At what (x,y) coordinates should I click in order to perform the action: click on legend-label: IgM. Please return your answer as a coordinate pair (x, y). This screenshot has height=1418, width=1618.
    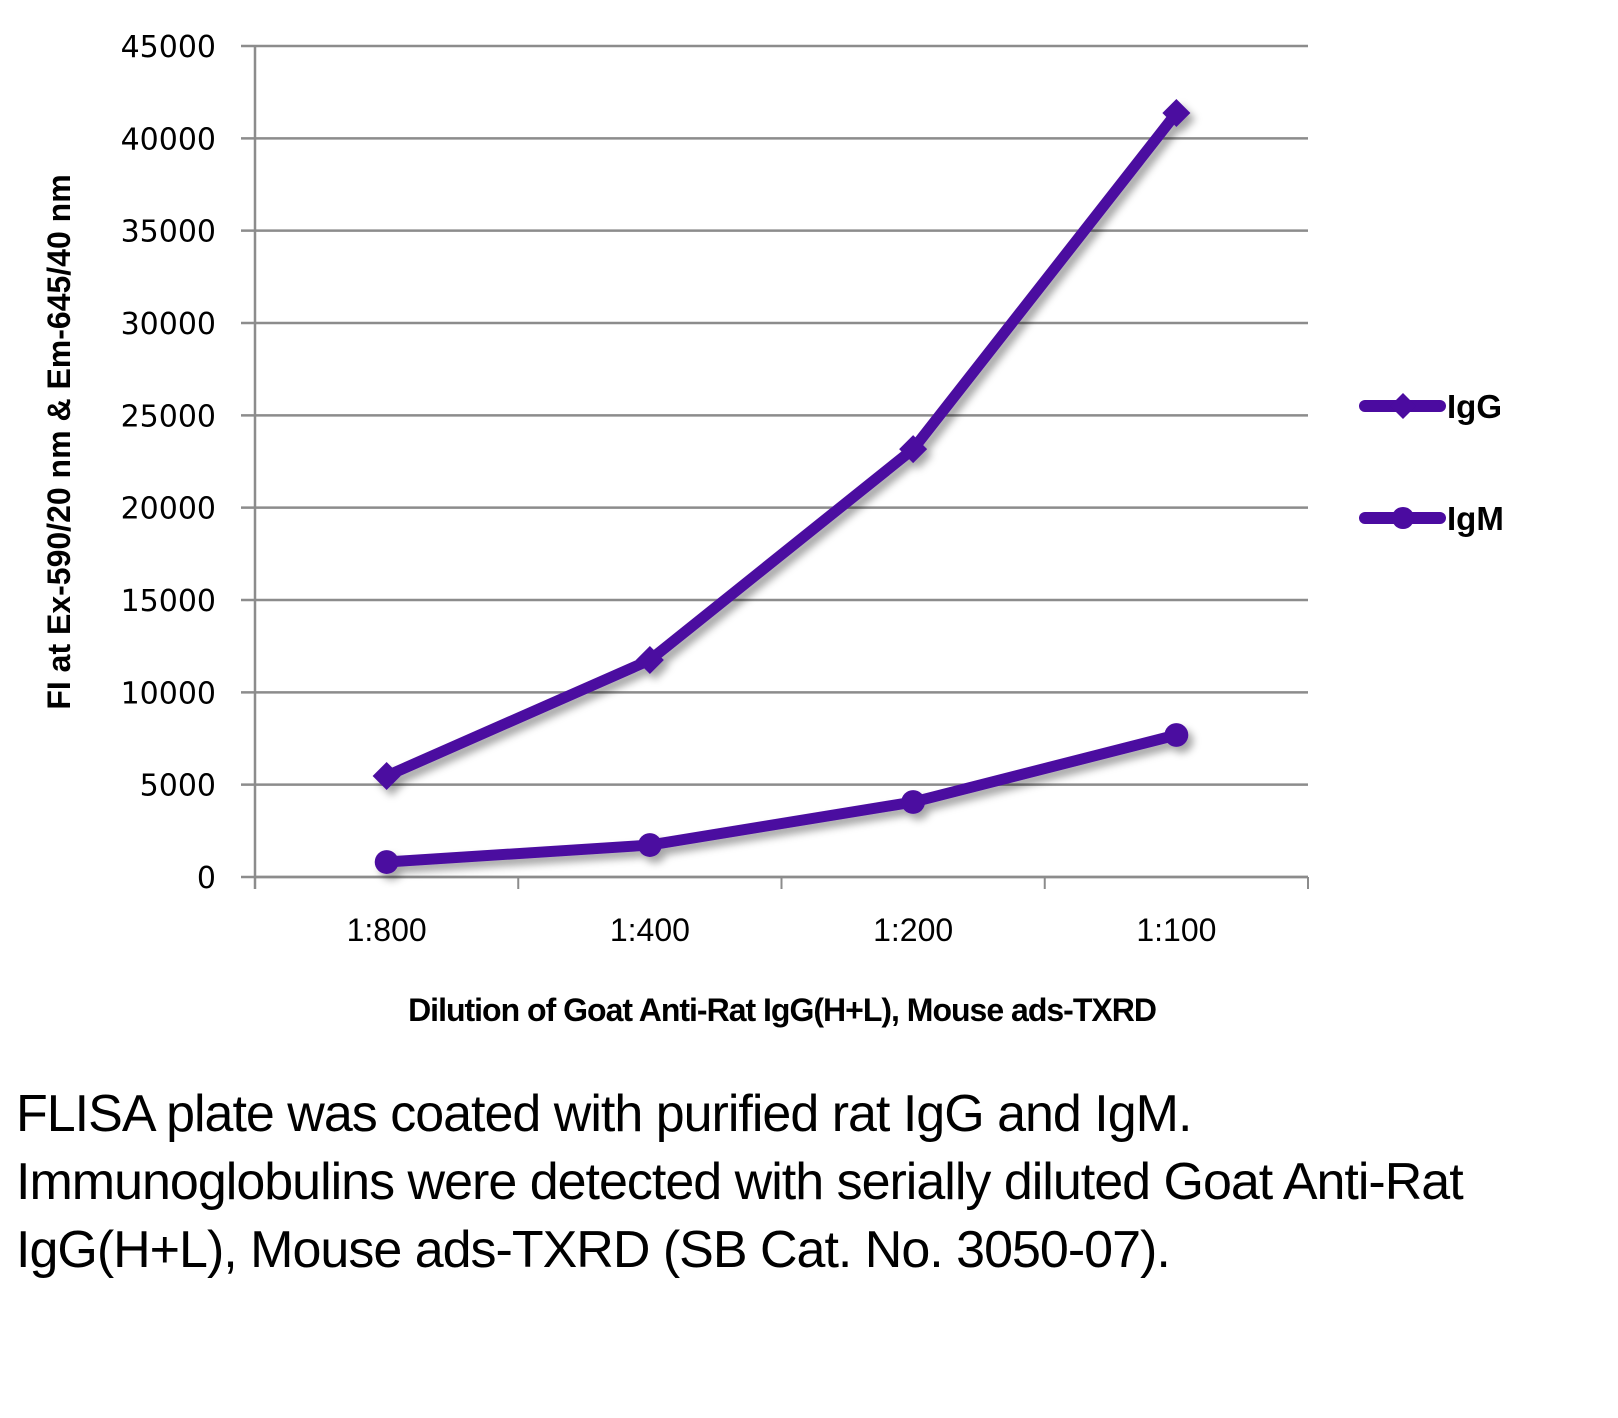
    Looking at the image, I should click on (1475, 518).